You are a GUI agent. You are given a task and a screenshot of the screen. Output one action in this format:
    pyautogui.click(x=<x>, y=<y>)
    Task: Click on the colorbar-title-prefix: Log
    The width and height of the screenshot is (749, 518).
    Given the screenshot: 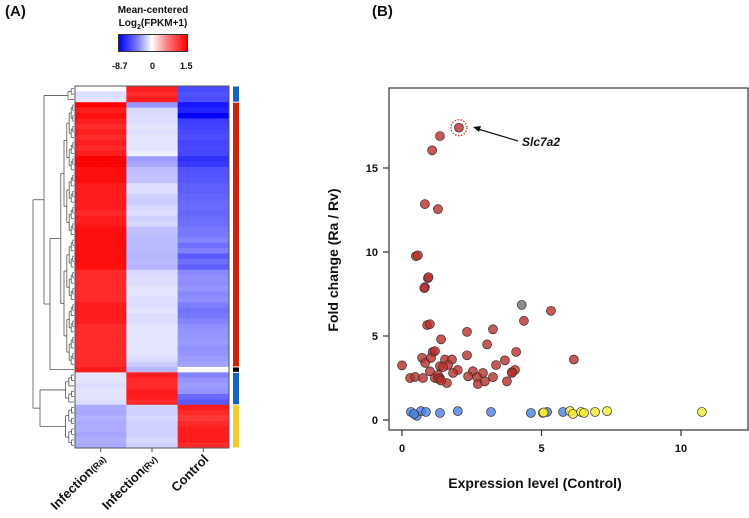 What is the action you would take?
    pyautogui.click(x=127, y=23)
    